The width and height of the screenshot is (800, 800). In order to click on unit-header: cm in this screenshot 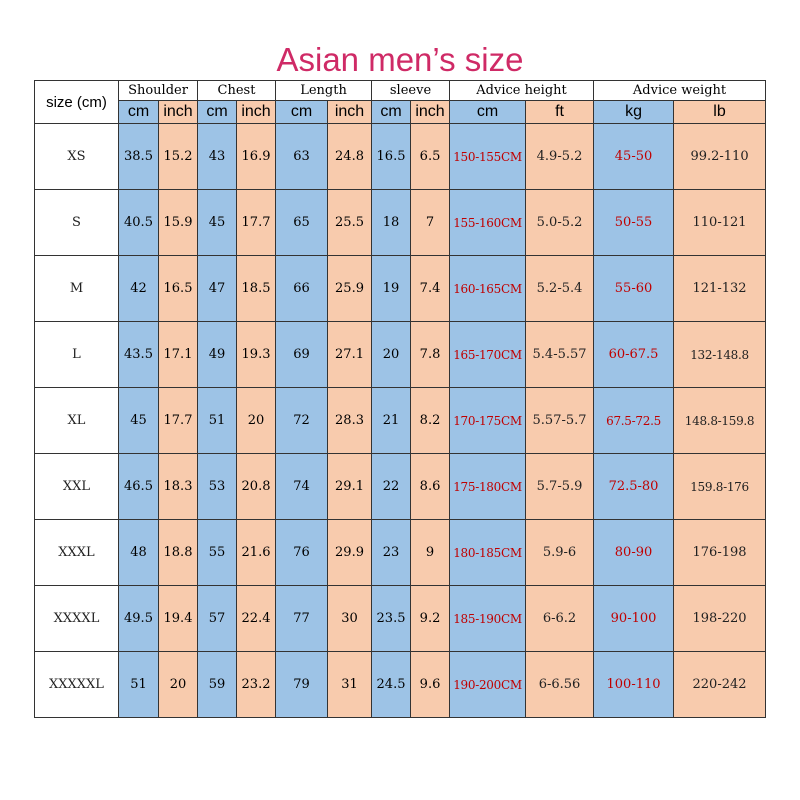, I will do `click(138, 112)`.